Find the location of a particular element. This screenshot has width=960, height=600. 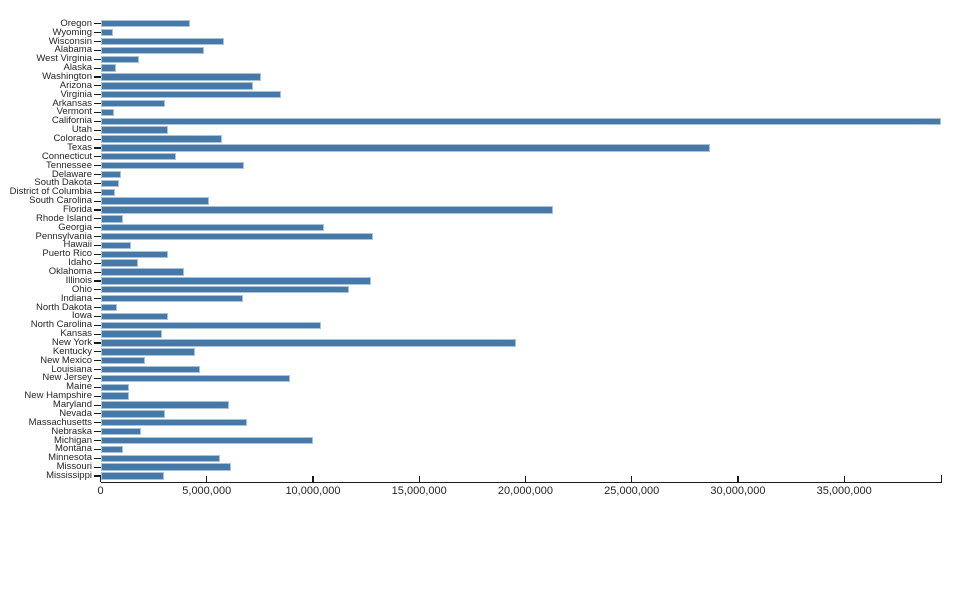

y-tick-label: Nevada is located at coordinates (75, 413).